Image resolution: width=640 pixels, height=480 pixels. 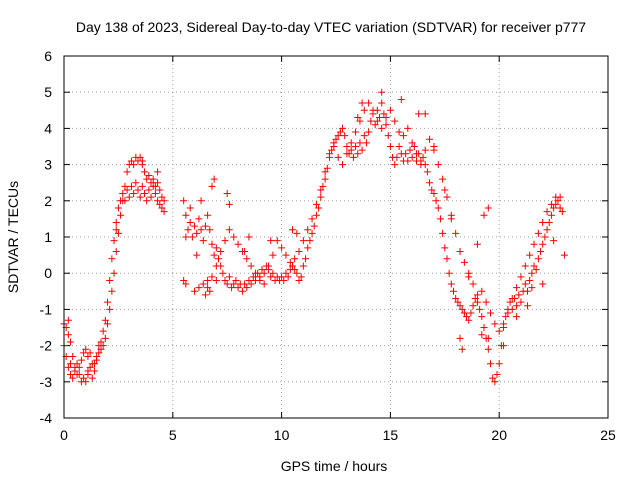 I want to click on y-axis-label: SDTVAR / TECUs, so click(x=13, y=237).